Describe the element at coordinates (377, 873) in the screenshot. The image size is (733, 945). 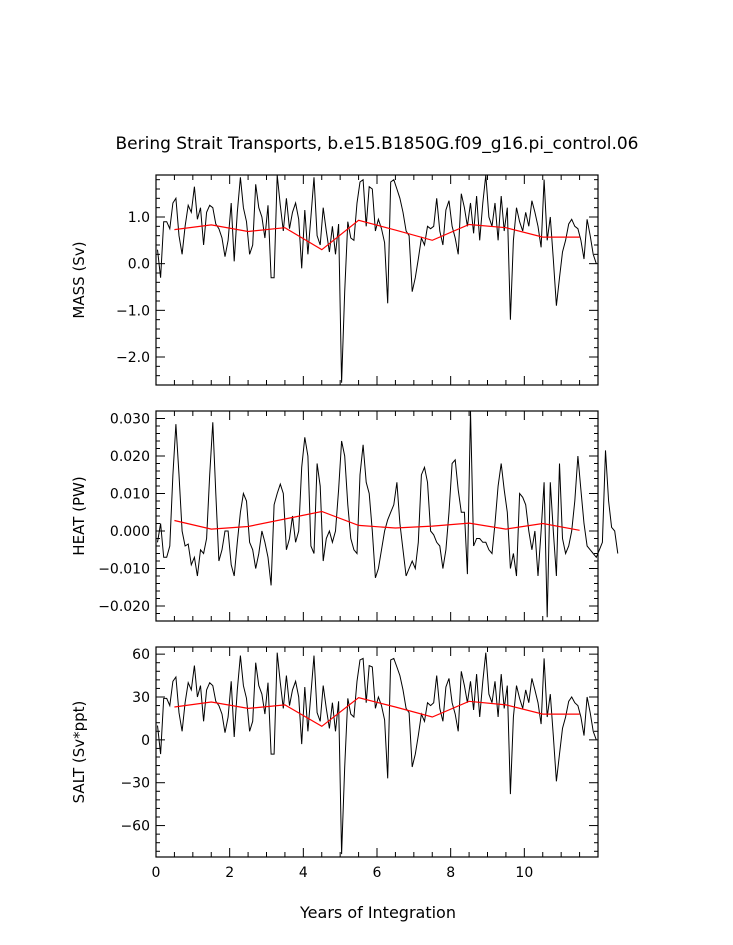
I see `x-tick-label: 6` at that location.